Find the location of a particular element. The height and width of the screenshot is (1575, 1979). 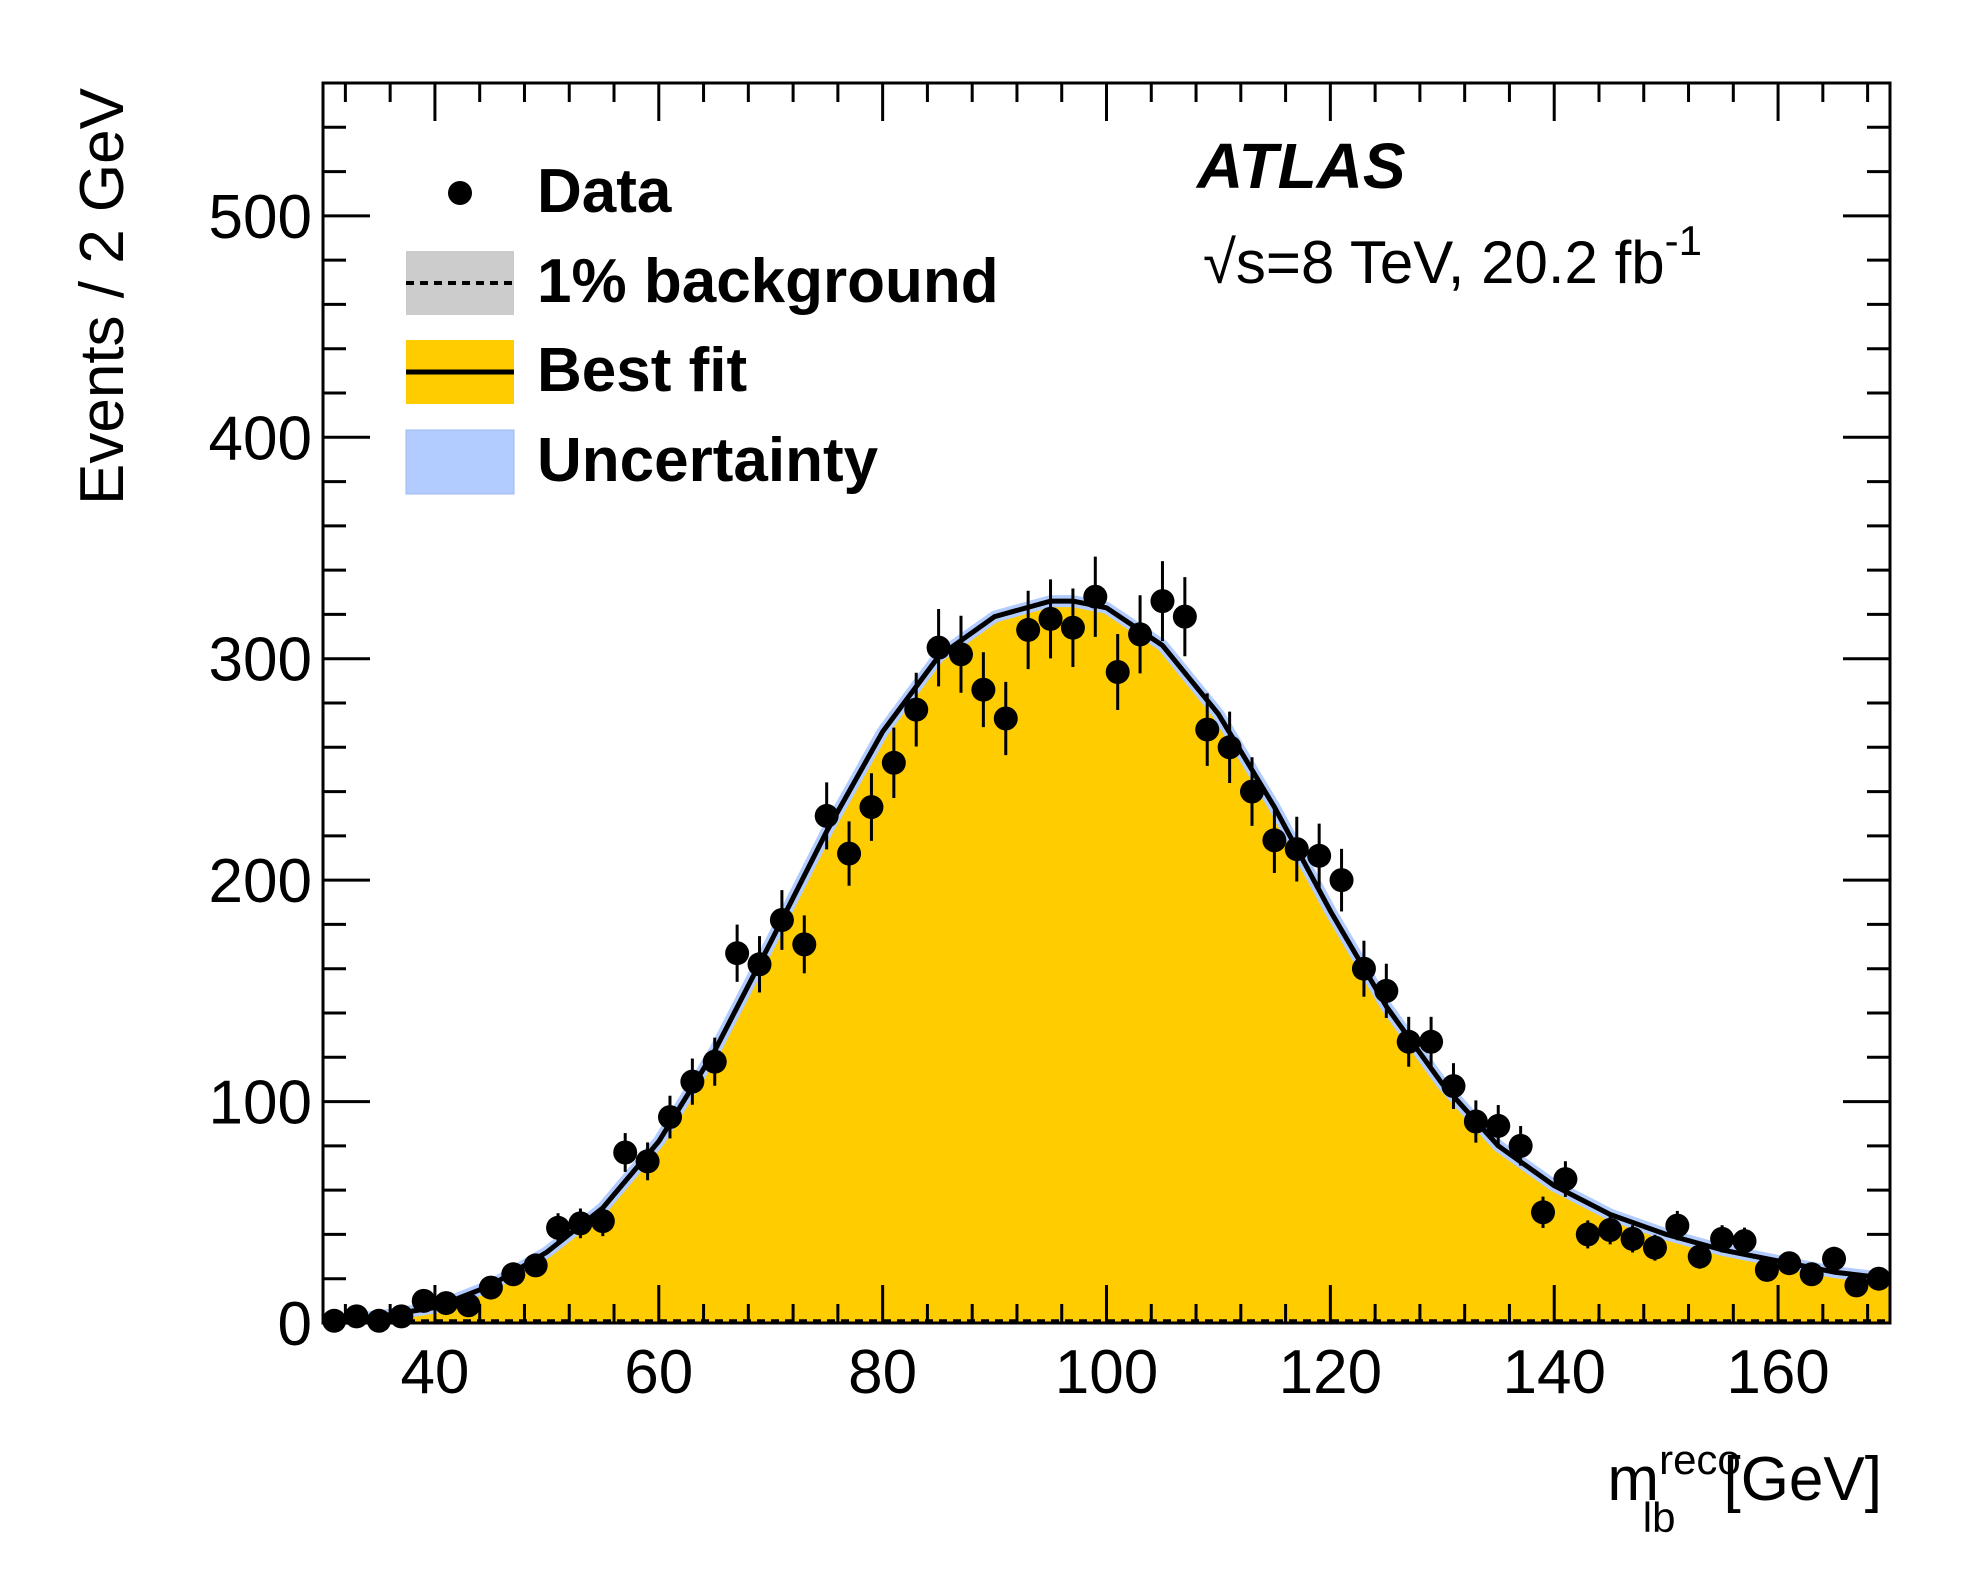

y-tick-label: 300 is located at coordinates (260, 660).